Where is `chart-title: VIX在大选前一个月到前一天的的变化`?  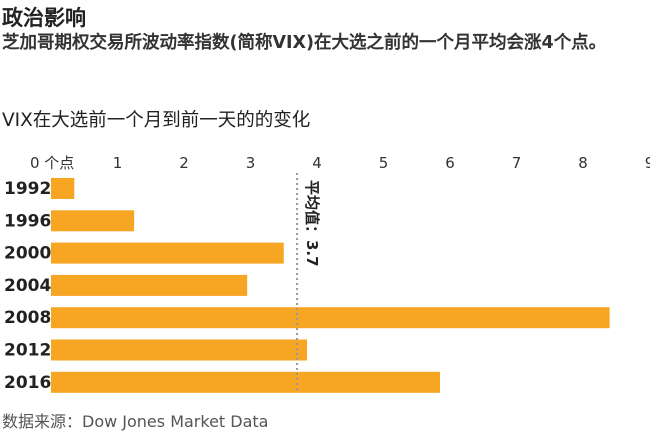 chart-title: VIX在大选前一个月到前一天的的变化 is located at coordinates (156, 120).